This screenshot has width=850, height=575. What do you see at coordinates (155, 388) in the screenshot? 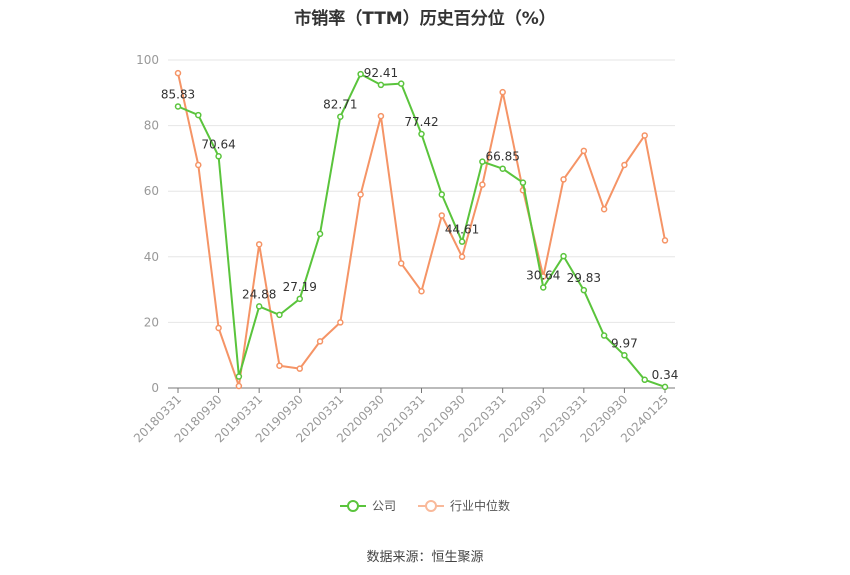
I see `y-tick-label: 0` at bounding box center [155, 388].